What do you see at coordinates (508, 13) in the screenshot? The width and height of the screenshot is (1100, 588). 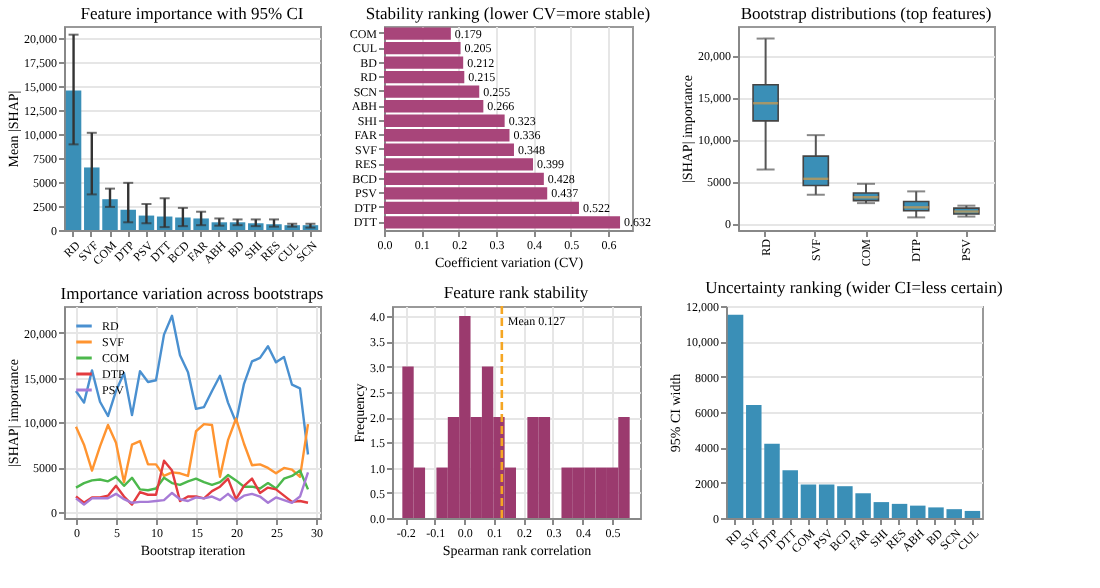 I see `chart-title: Stability ranking (lower CV=more stable)` at bounding box center [508, 13].